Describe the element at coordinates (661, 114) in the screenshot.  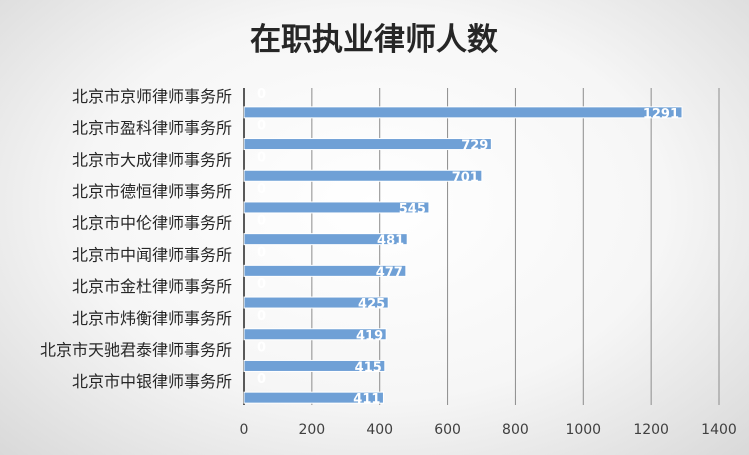
I see `data-label: 1291` at that location.